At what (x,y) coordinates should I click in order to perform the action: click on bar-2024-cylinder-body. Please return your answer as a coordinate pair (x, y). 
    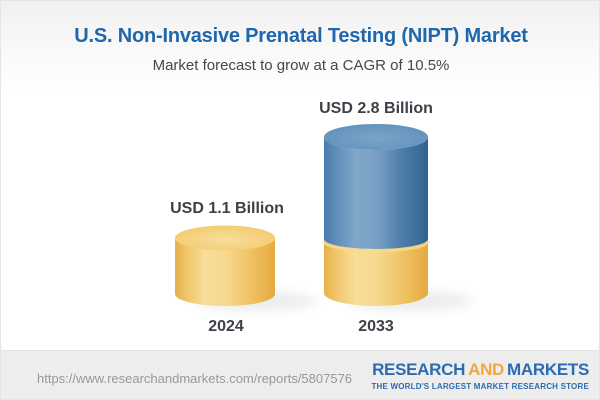
    Looking at the image, I should click on (225, 272).